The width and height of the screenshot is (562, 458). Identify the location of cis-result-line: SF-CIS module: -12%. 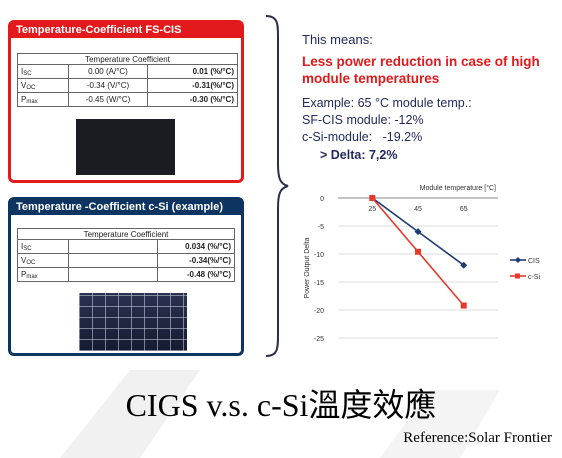
(363, 120).